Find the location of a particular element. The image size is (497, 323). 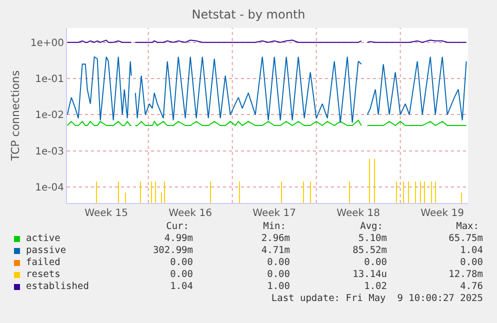

text: 302.99m is located at coordinates (172, 250).